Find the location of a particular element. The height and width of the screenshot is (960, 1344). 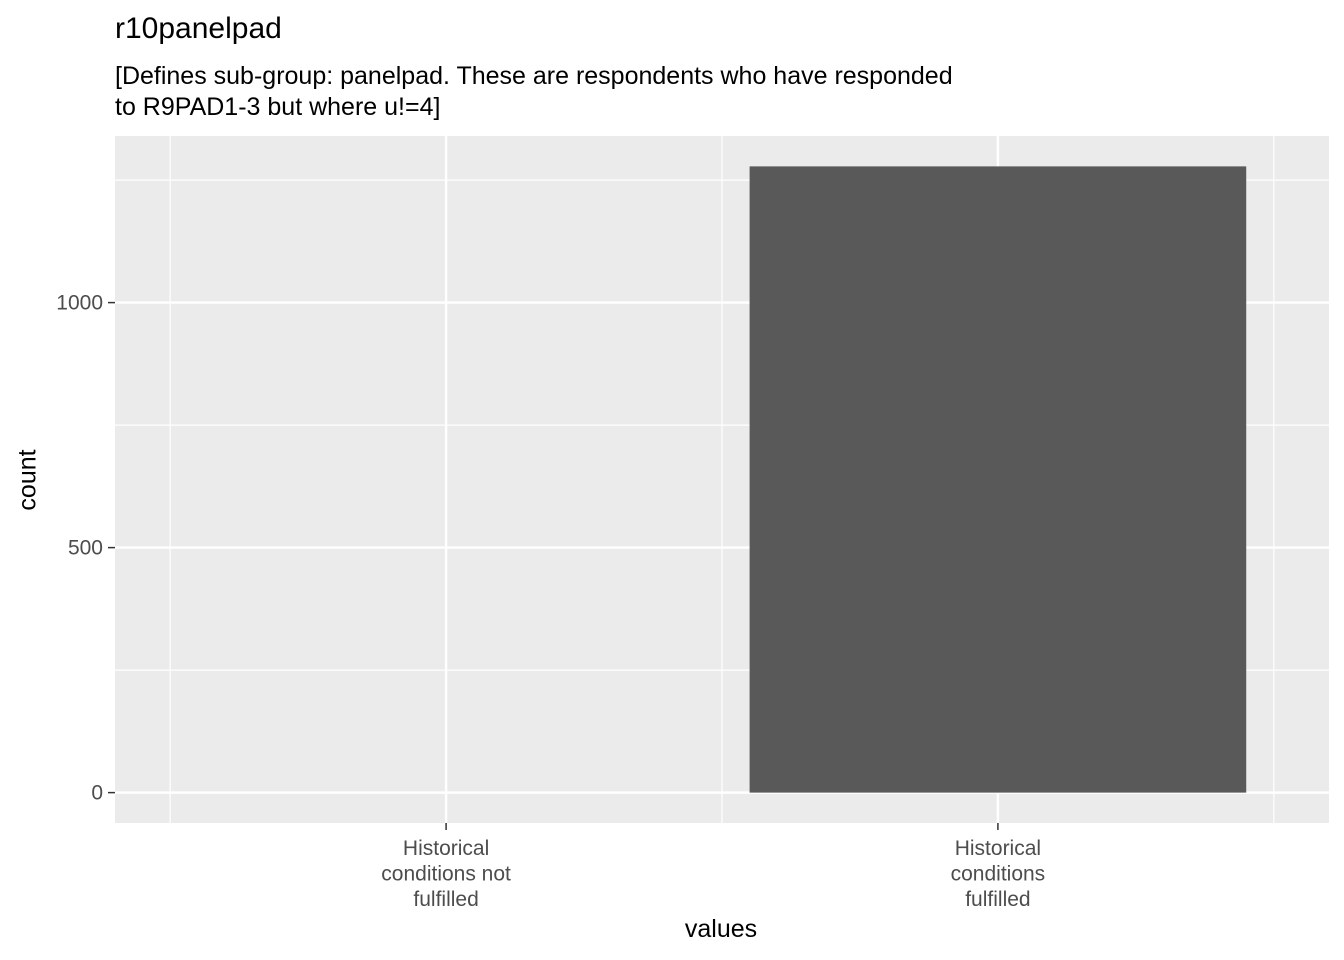

y-tick-label: 0 is located at coordinates (97, 793).